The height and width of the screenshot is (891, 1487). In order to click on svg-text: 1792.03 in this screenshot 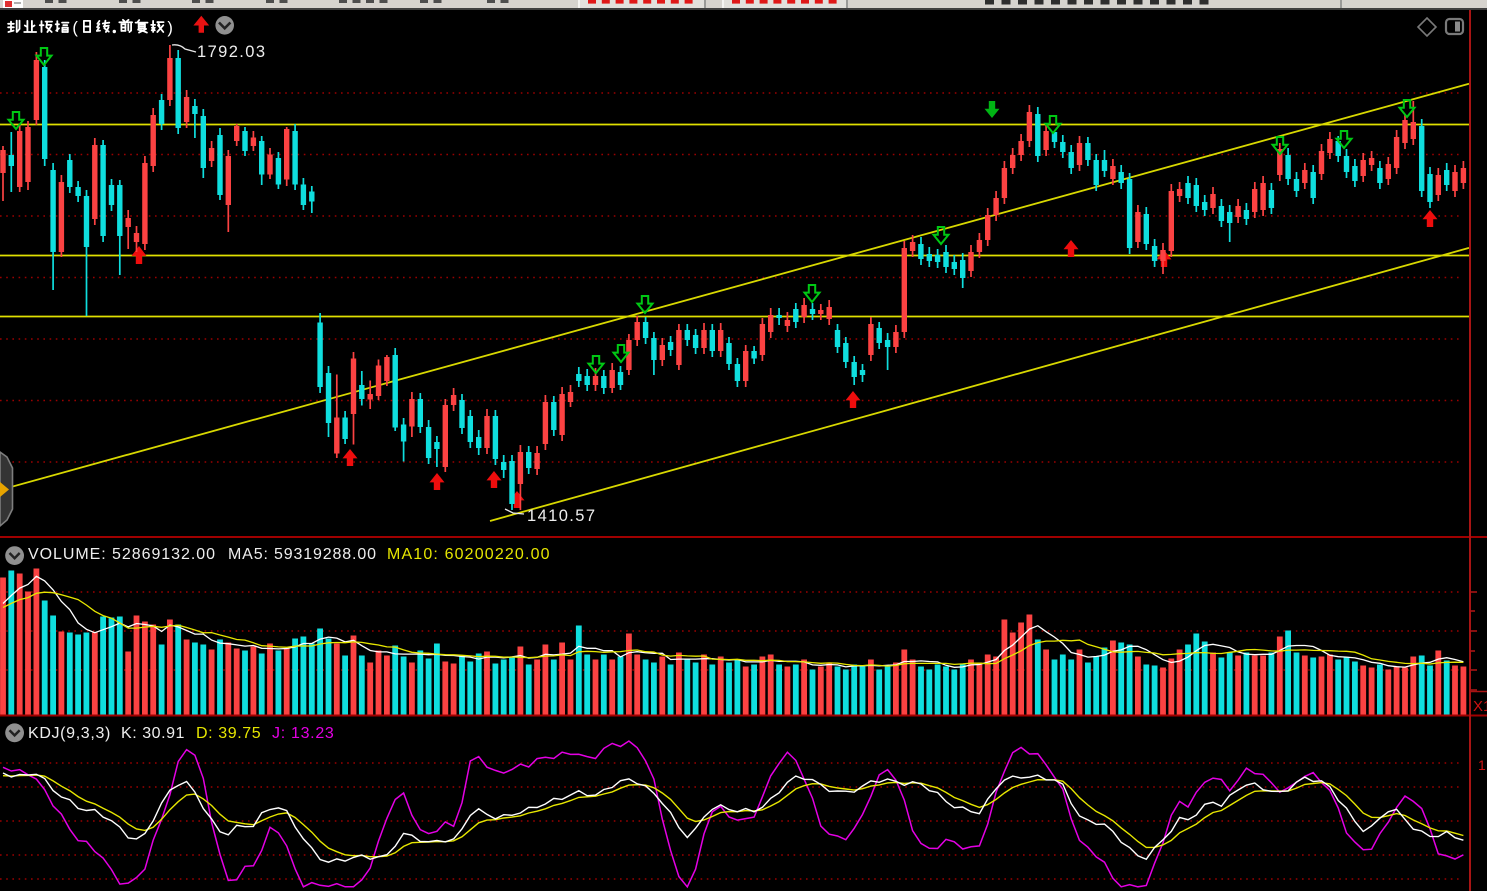, I will do `click(231, 52)`.